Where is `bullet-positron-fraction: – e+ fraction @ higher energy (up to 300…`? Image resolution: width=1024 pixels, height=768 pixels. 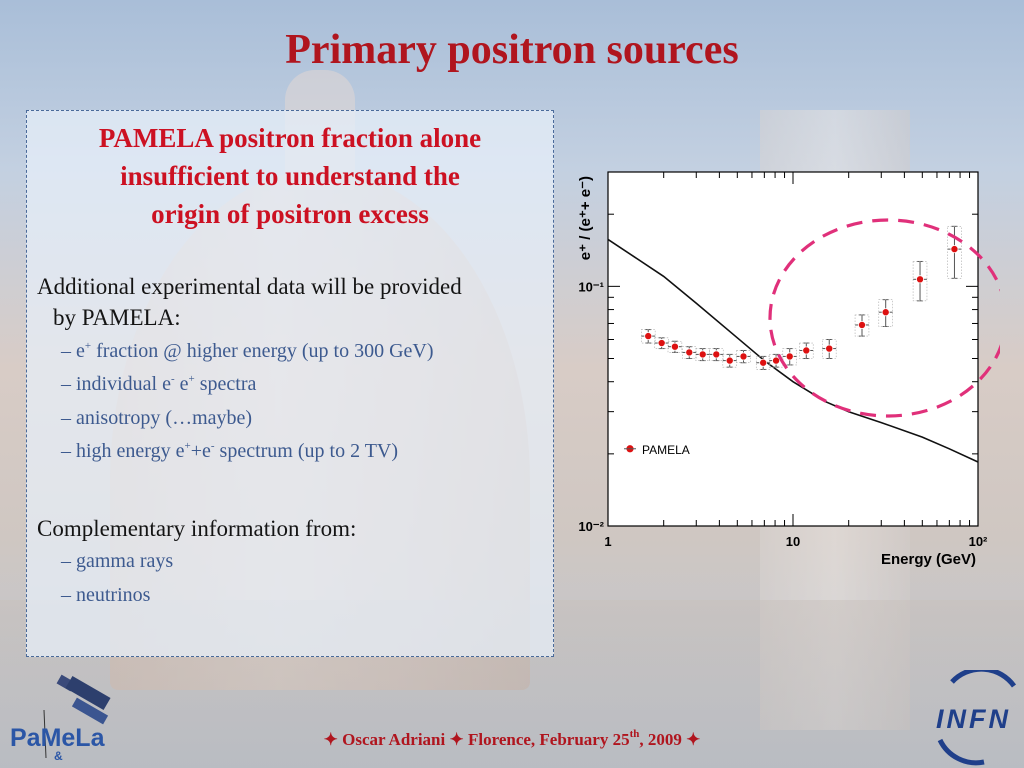 bullet-positron-fraction: – e+ fraction @ higher energy (up to 300… is located at coordinates (247, 351).